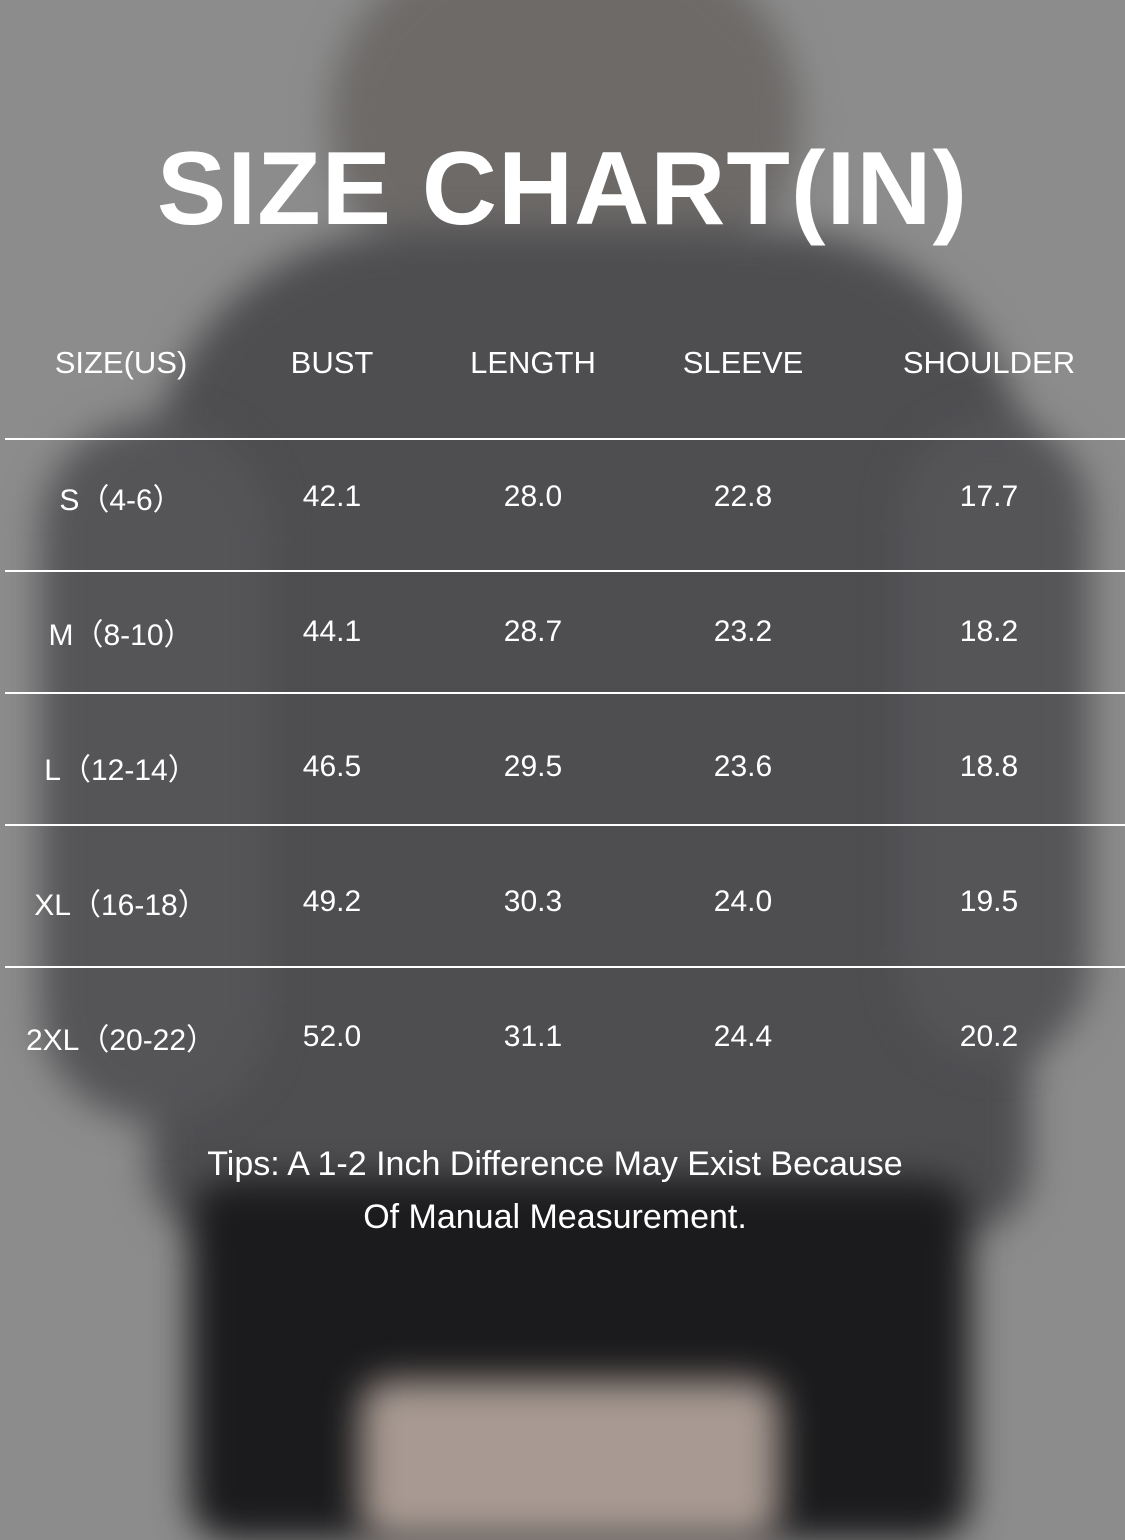 This screenshot has width=1125, height=1540. Describe the element at coordinates (743, 901) in the screenshot. I see `measurement-cell: 24.0` at that location.